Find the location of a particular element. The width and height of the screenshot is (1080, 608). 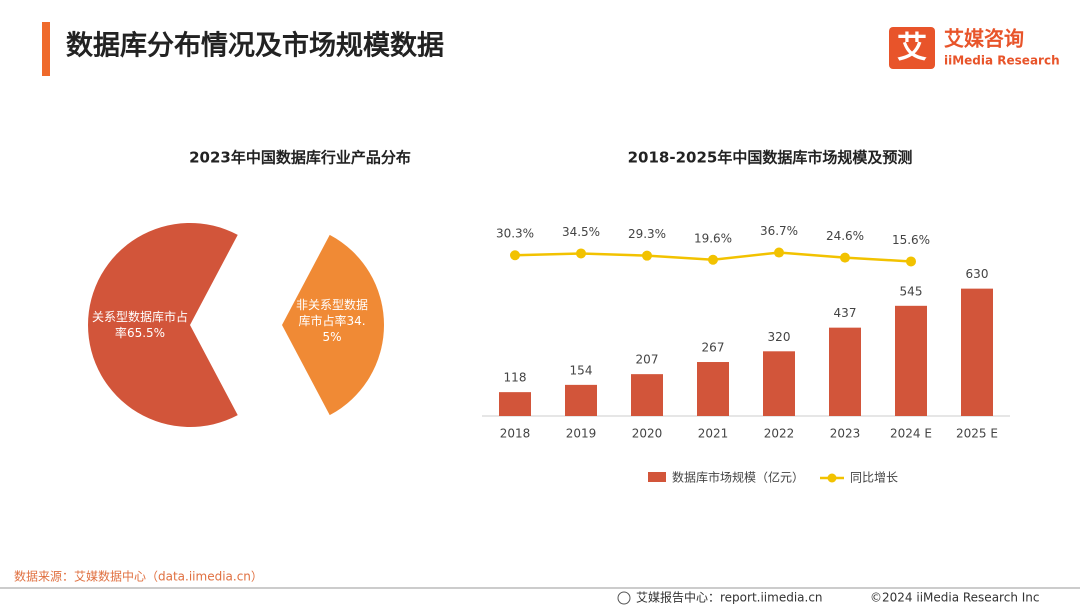

report-site: 艾媒报告中心：report.iimedia.cn is located at coordinates (729, 597).